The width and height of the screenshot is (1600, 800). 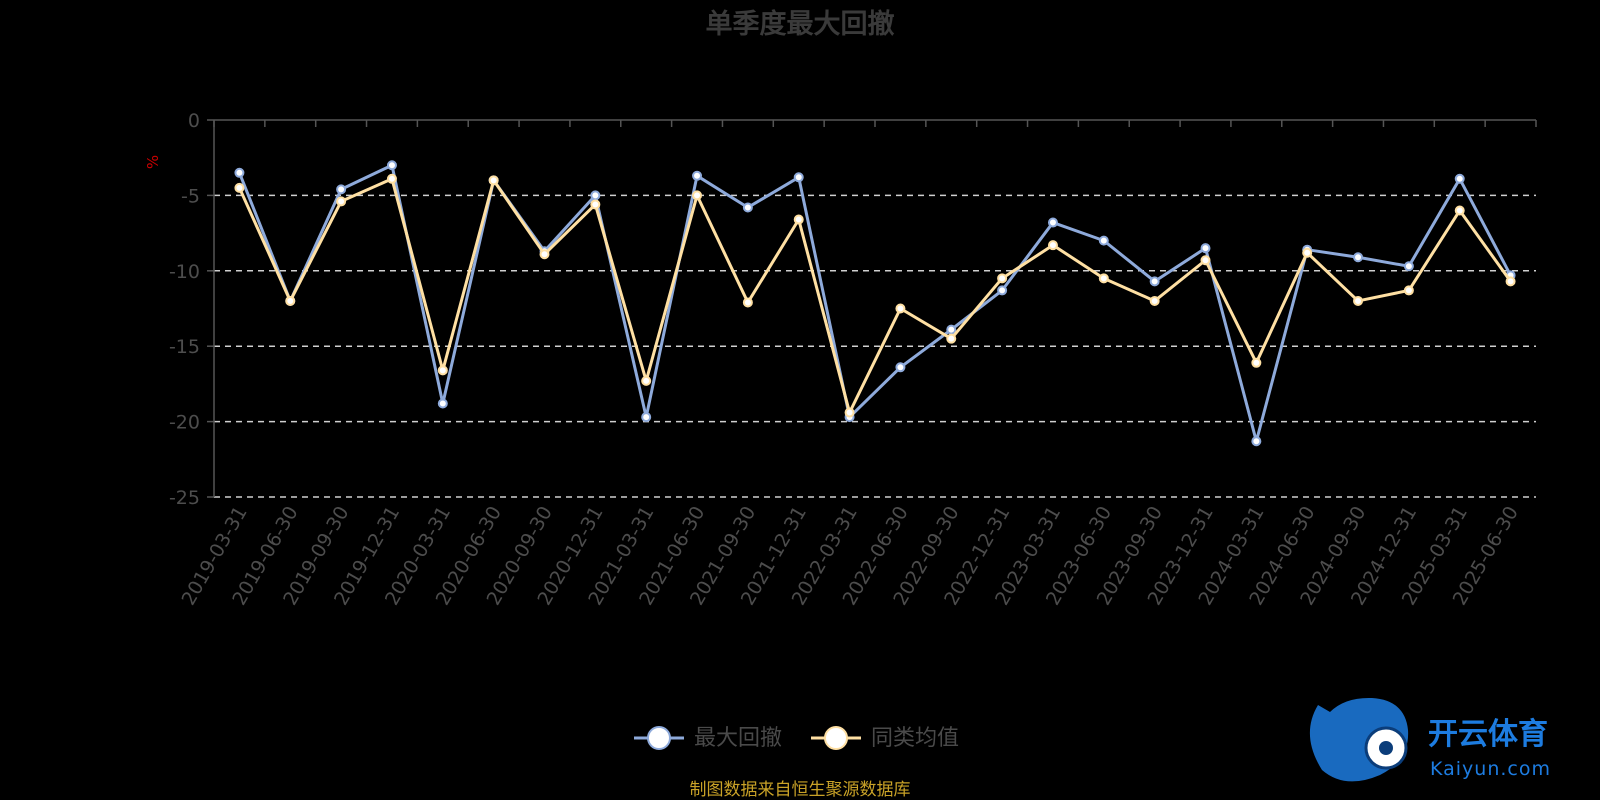 What do you see at coordinates (184, 498) in the screenshot?
I see `y-tick-label: -25` at bounding box center [184, 498].